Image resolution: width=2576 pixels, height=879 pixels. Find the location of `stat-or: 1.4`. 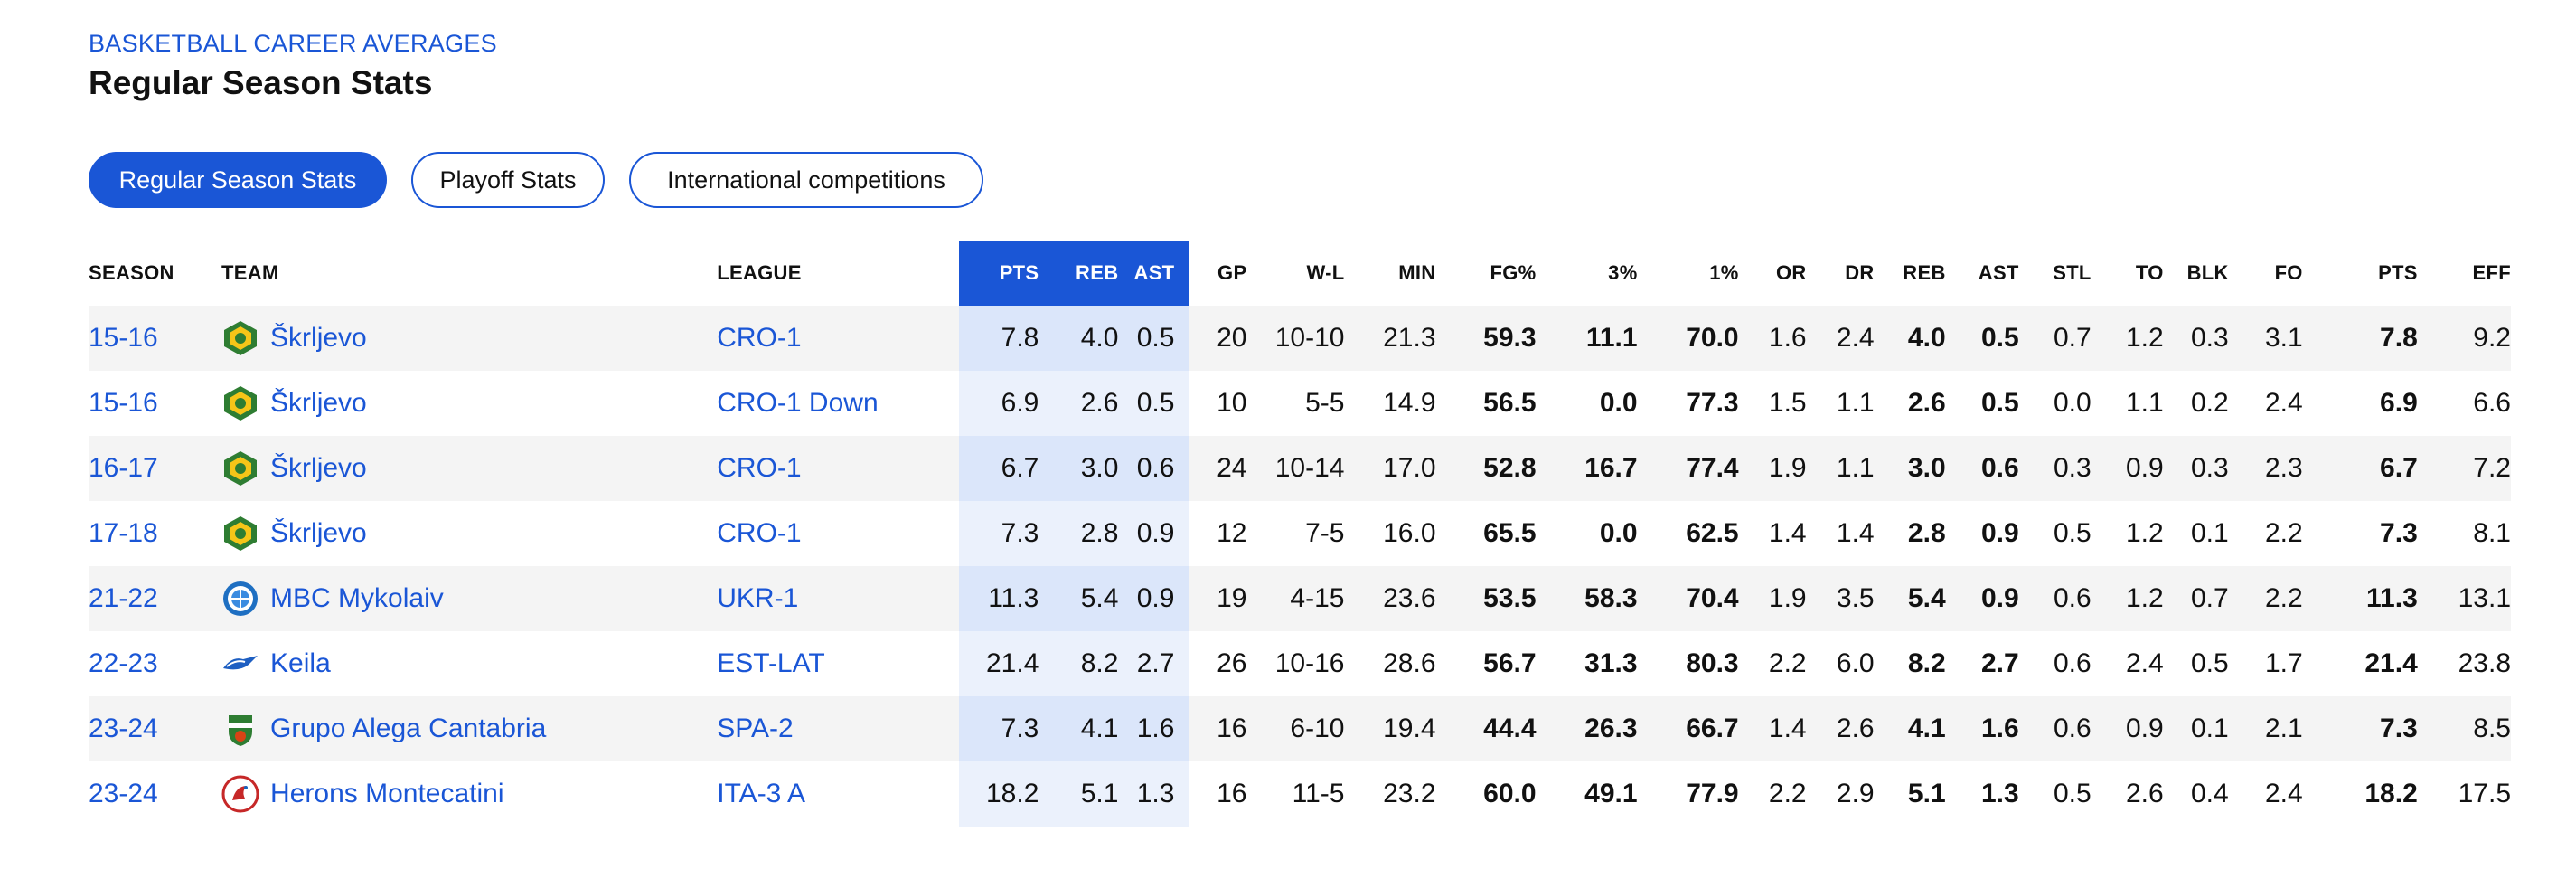

stat-or: 1.4 is located at coordinates (1787, 533).